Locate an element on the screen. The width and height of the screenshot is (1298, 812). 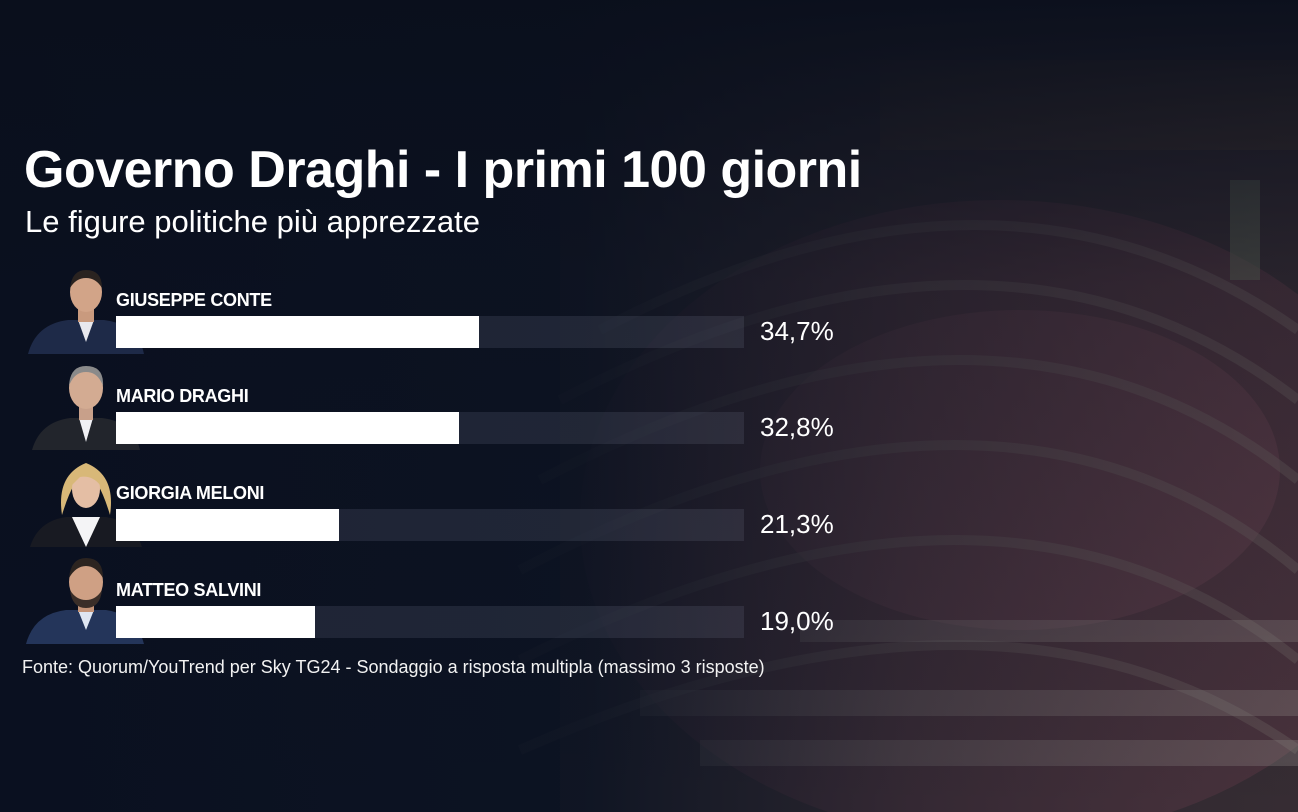
bar-label: GIUSEPPE CONTE is located at coordinates (194, 300).